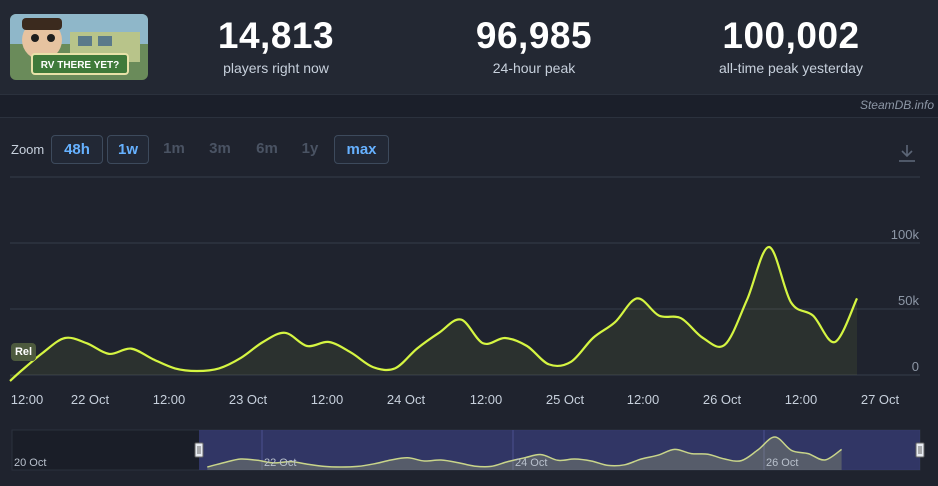 The width and height of the screenshot is (938, 486). What do you see at coordinates (220, 148) in the screenshot?
I see `zoom-3m-button: 3m` at bounding box center [220, 148].